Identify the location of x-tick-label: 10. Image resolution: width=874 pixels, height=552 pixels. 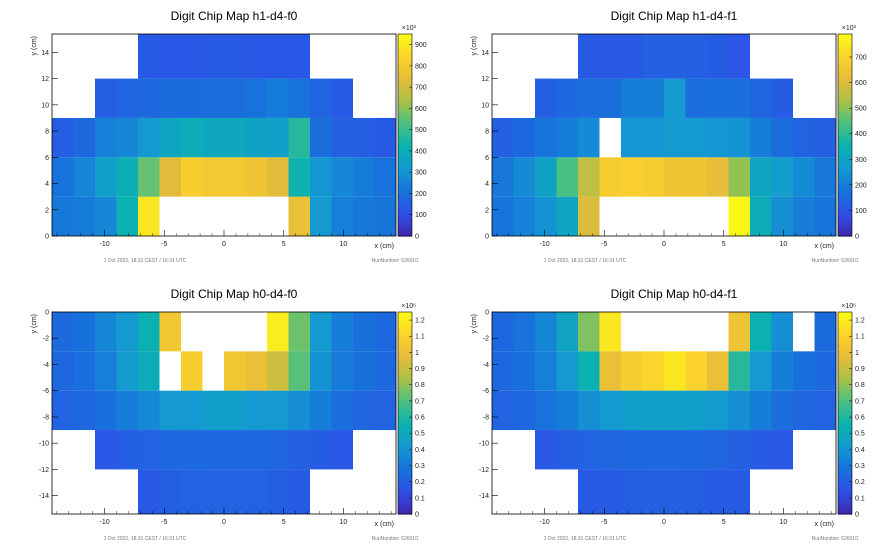
(344, 244).